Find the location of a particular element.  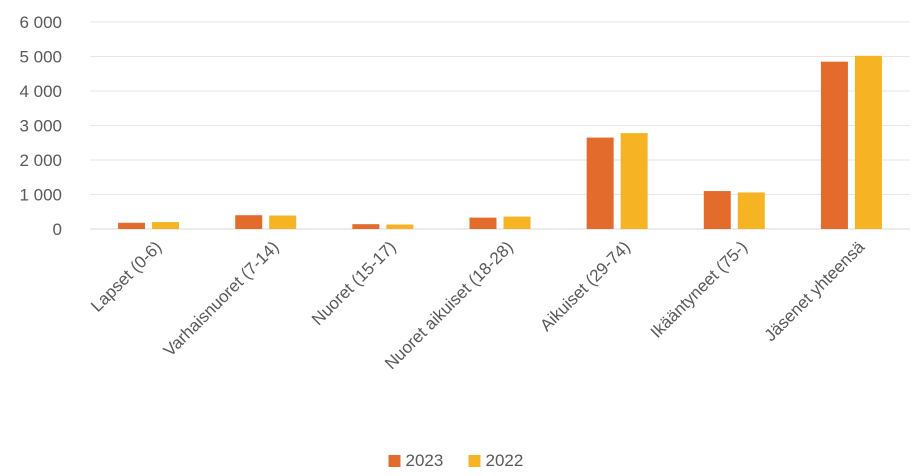

legend-label-2022: 2022 is located at coordinates (505, 460).